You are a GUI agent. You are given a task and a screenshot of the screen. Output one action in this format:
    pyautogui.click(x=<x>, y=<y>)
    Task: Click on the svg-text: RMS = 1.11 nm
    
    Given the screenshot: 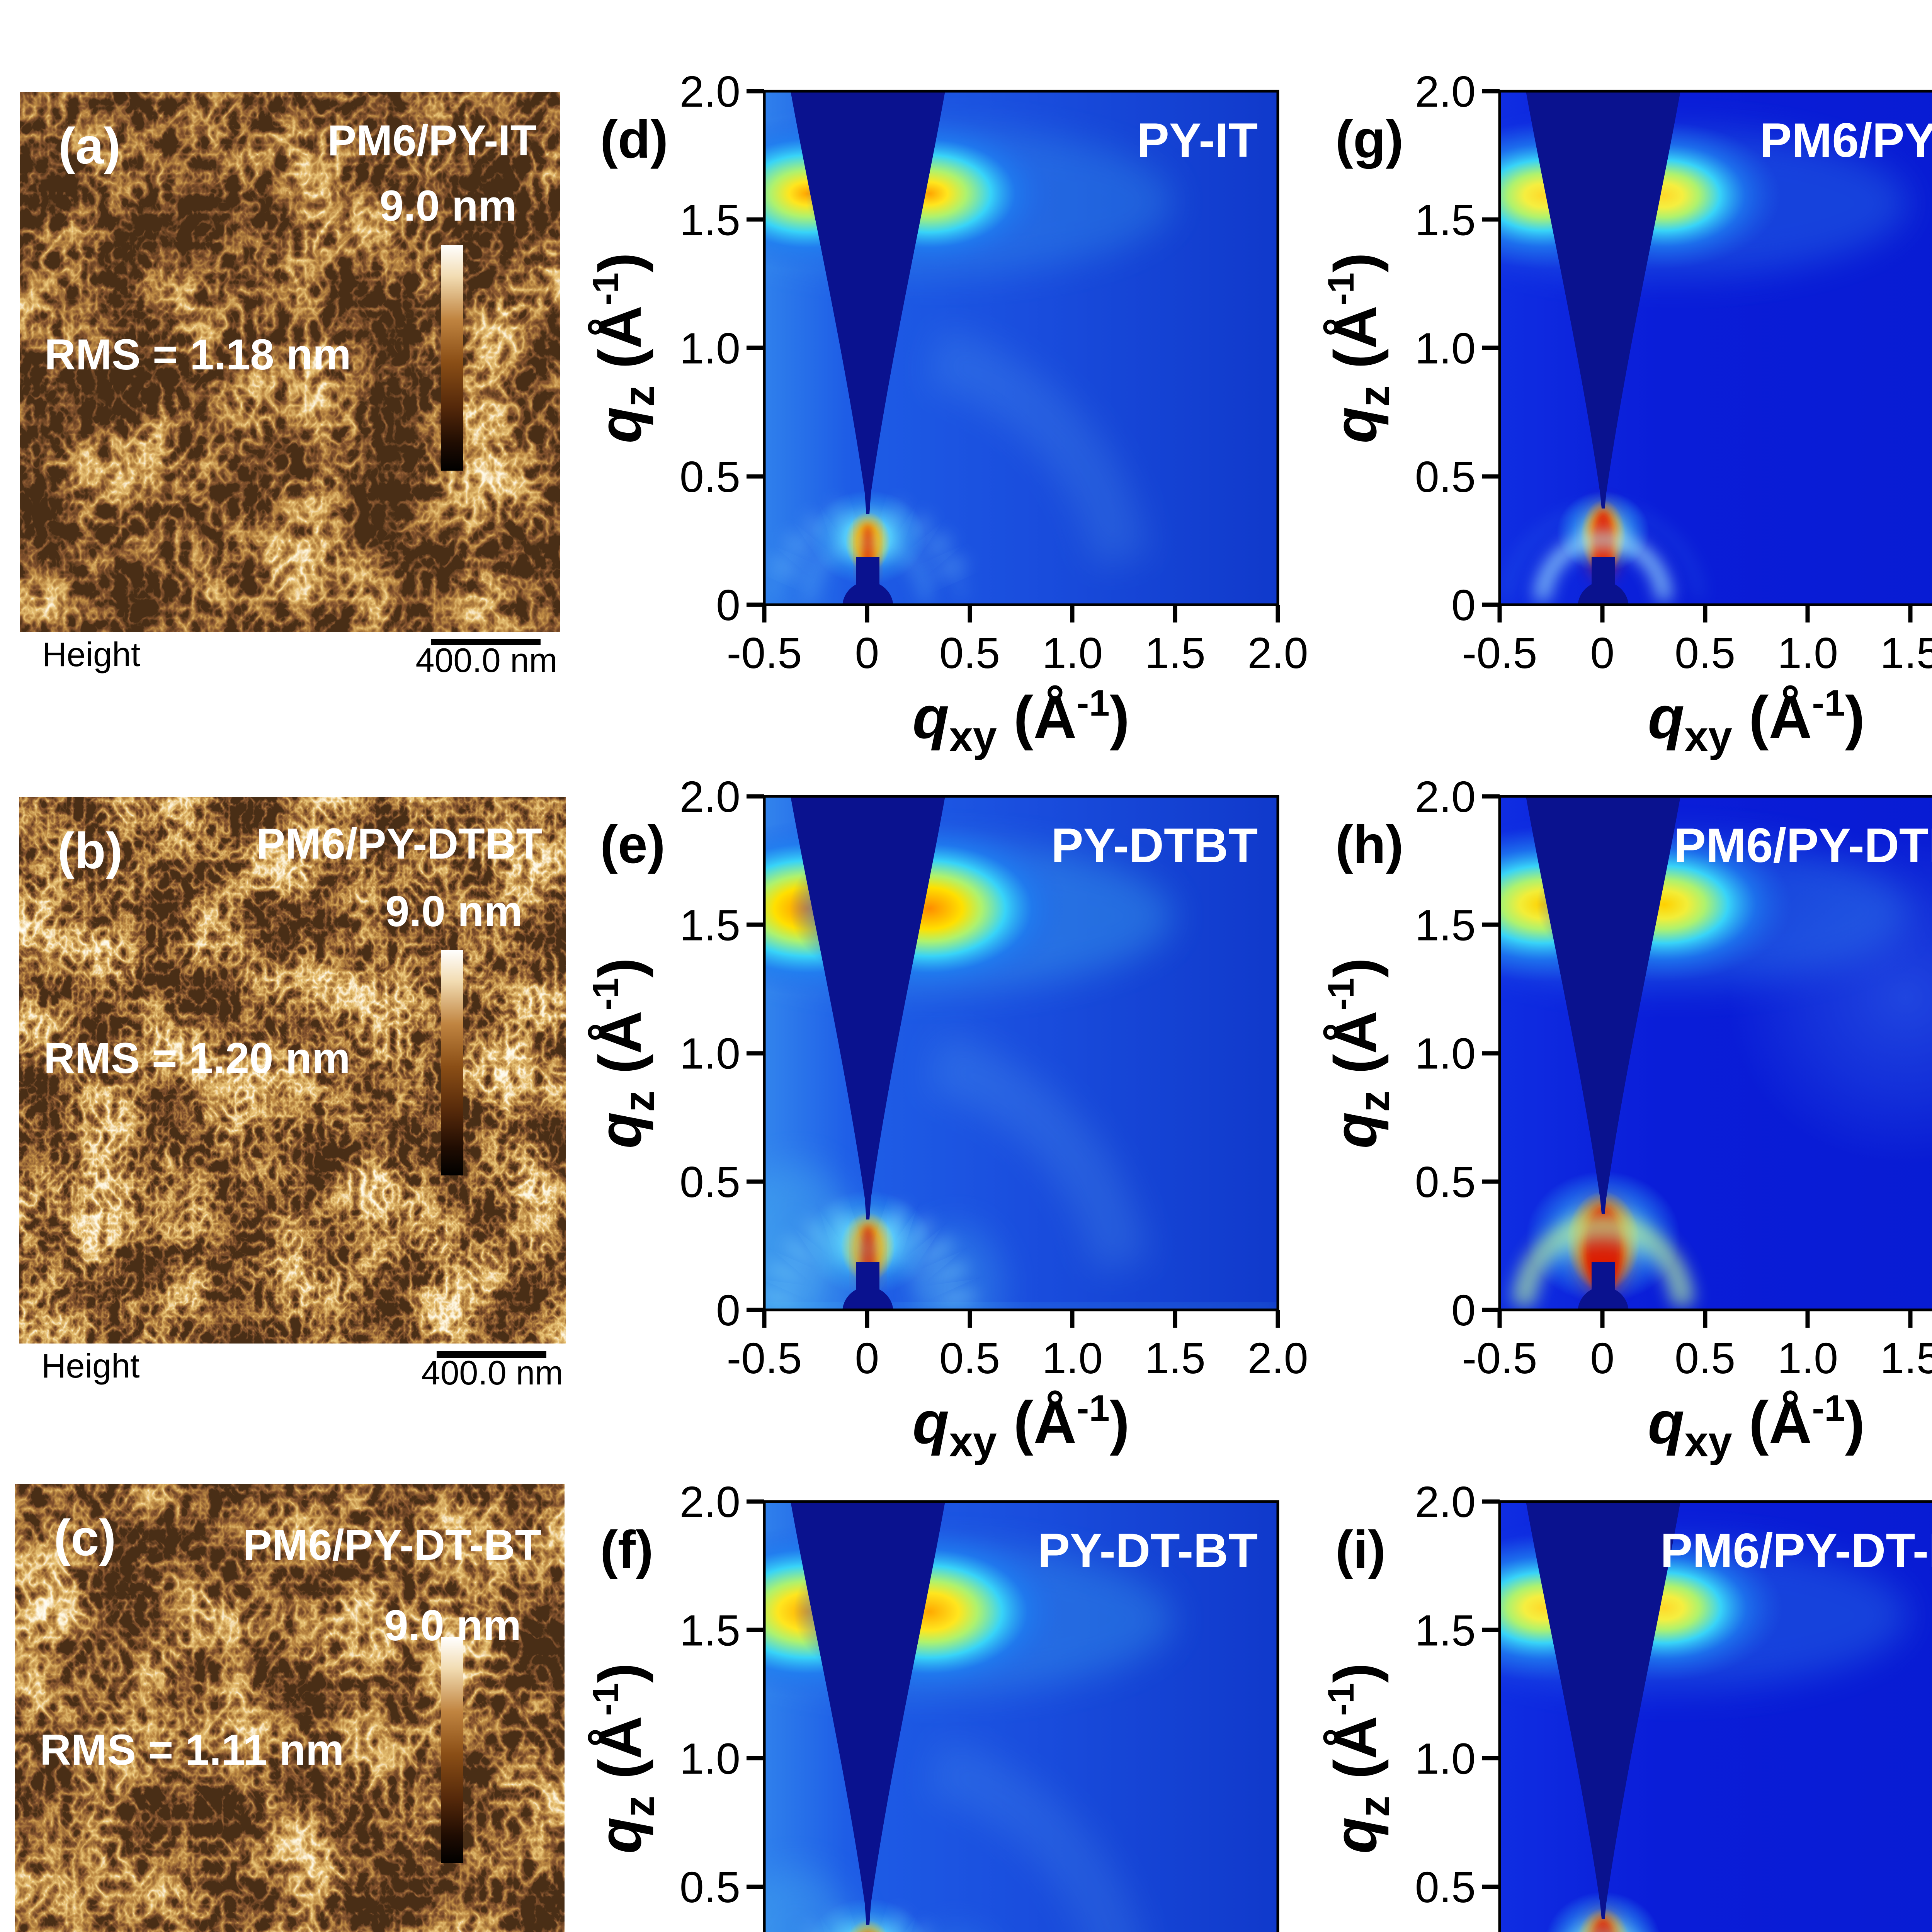 What is the action you would take?
    pyautogui.click(x=192, y=1750)
    